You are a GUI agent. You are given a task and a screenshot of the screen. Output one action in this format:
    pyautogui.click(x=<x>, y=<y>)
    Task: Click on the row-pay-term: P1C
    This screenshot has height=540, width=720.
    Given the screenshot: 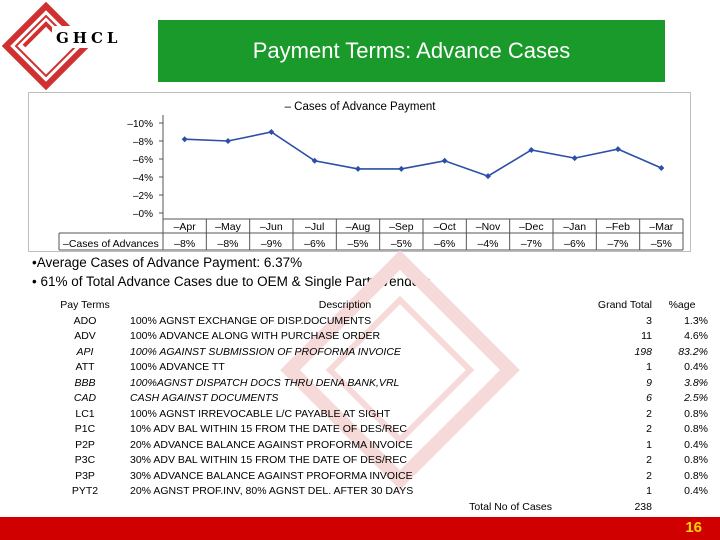 What is the action you would take?
    pyautogui.click(x=85, y=429)
    